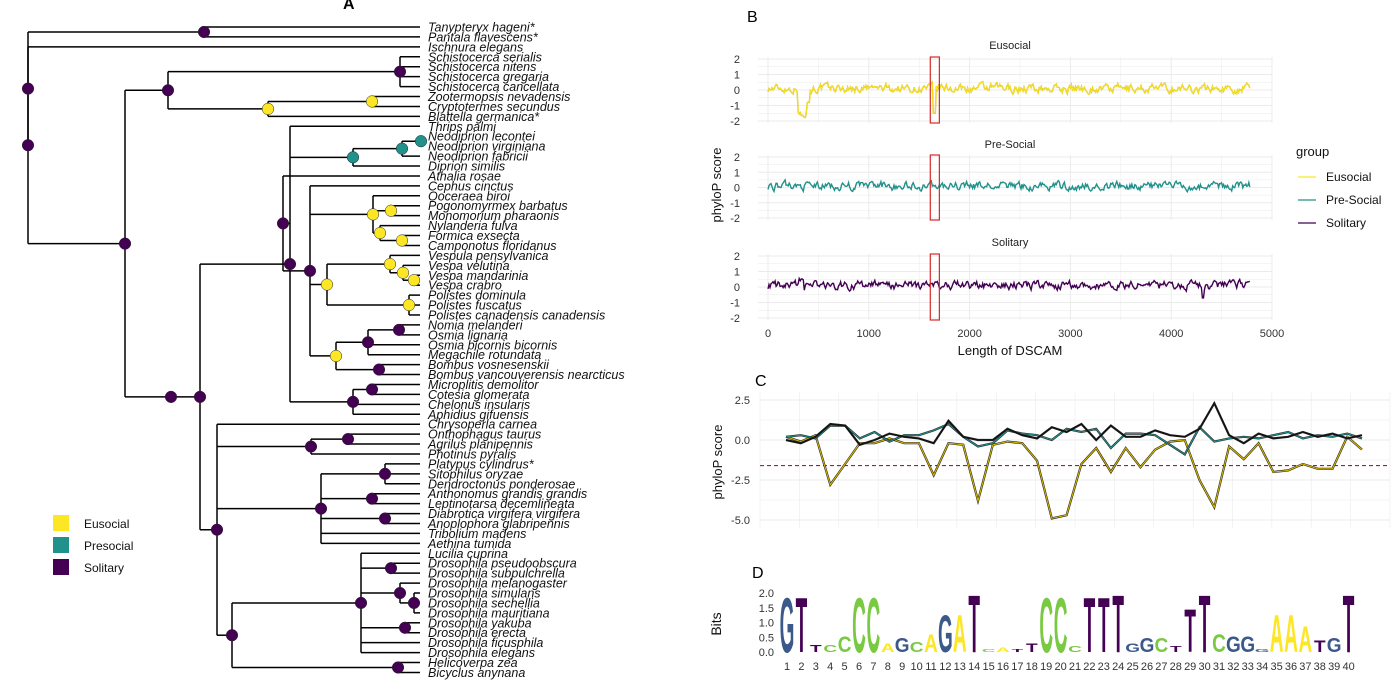  Describe the element at coordinates (737, 60) in the screenshot. I see `y-tick-label: 2` at that location.